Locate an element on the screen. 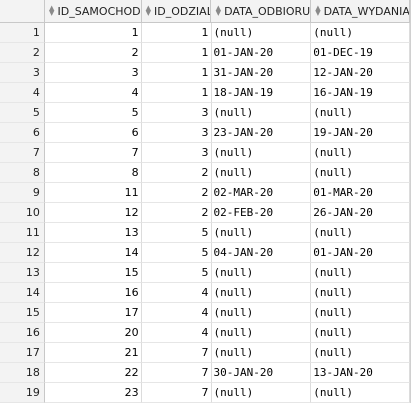  cell-data-odbioru: 04-JAN-20 is located at coordinates (261, 253).